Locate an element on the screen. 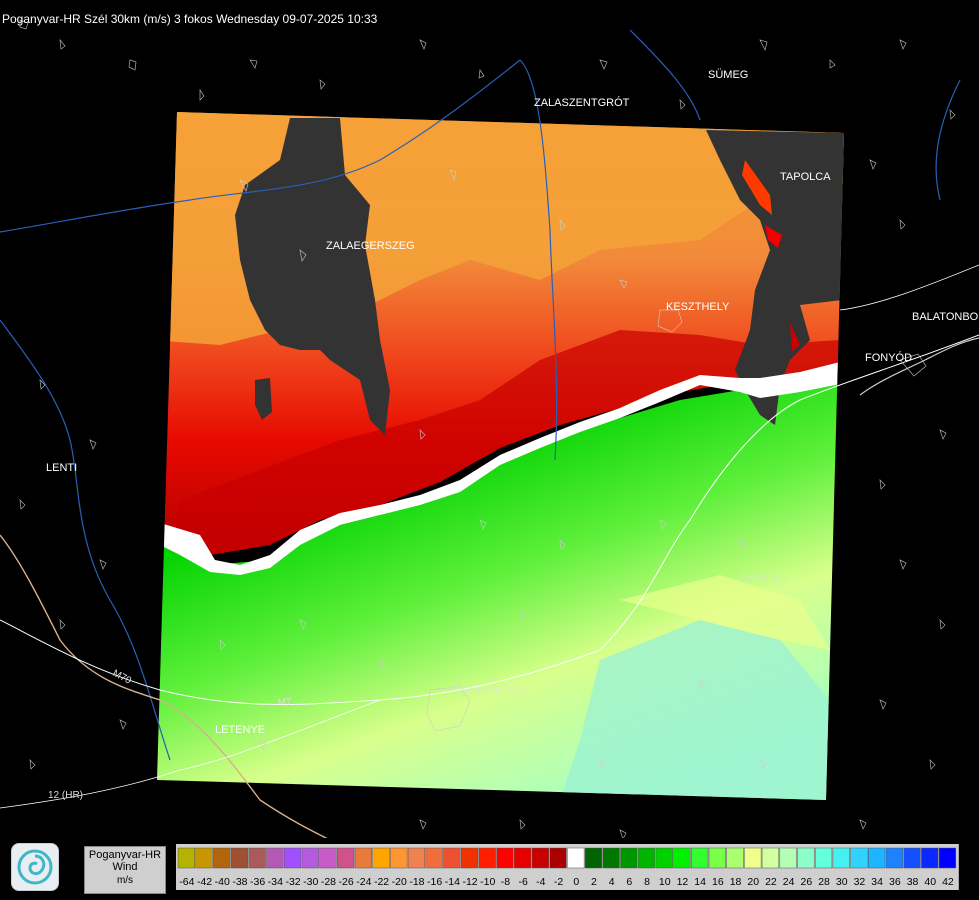 Image resolution: width=979 pixels, height=900 pixels. legend-tick-label: 10 is located at coordinates (665, 882).